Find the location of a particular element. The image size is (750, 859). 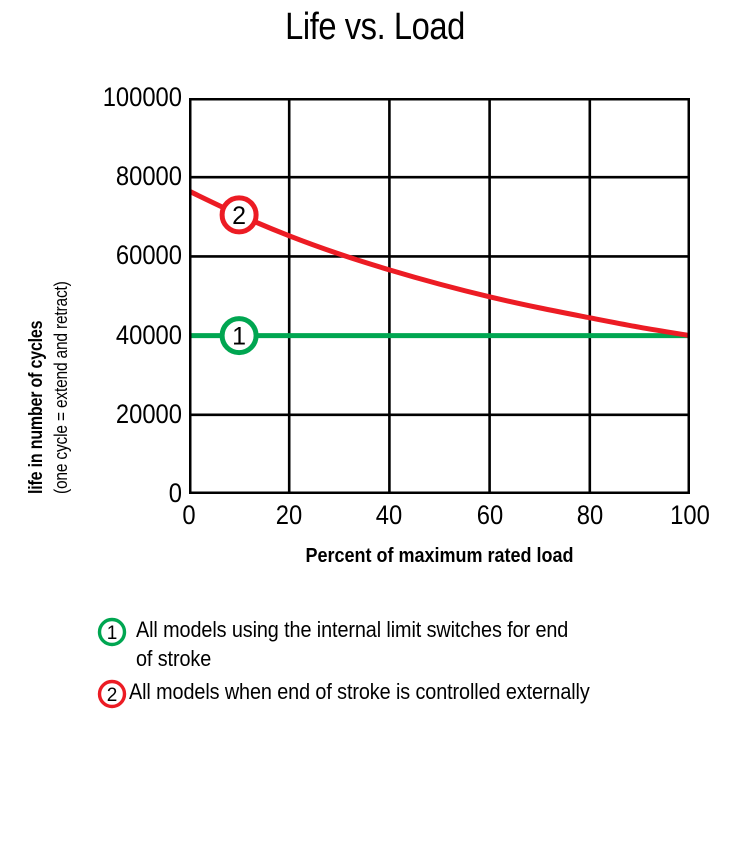

curve-annotation-label-2: 2 is located at coordinates (239, 216).